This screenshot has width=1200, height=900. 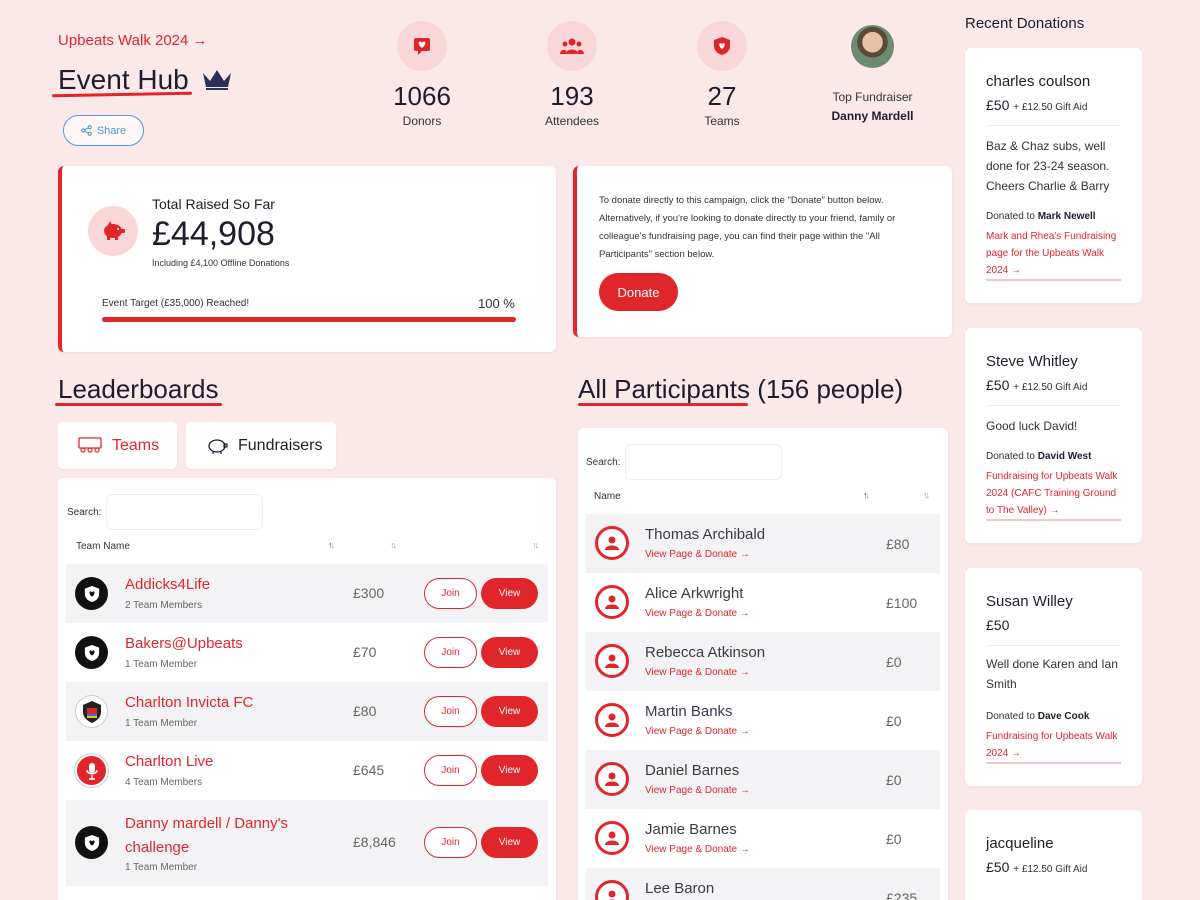 What do you see at coordinates (572, 46) in the screenshot?
I see `people-icon` at bounding box center [572, 46].